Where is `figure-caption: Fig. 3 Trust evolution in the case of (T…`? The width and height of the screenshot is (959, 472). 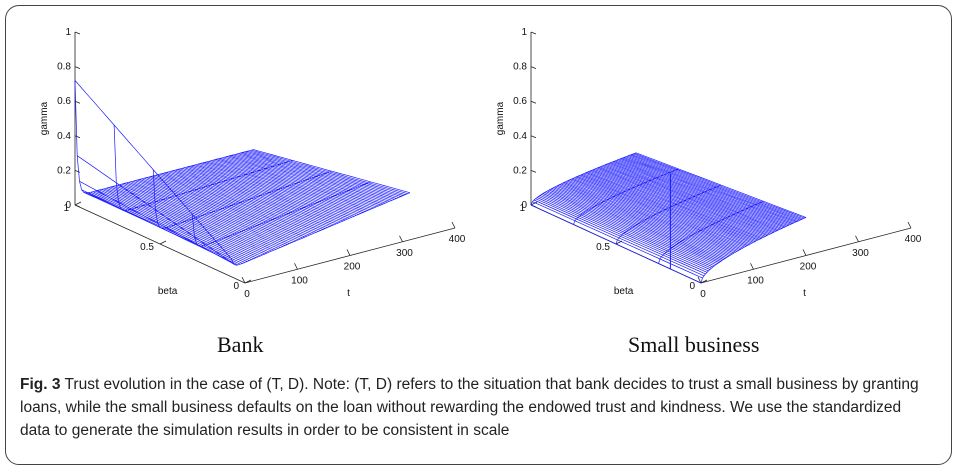 figure-caption: Fig. 3 Trust evolution in the case of (T… is located at coordinates (477, 407).